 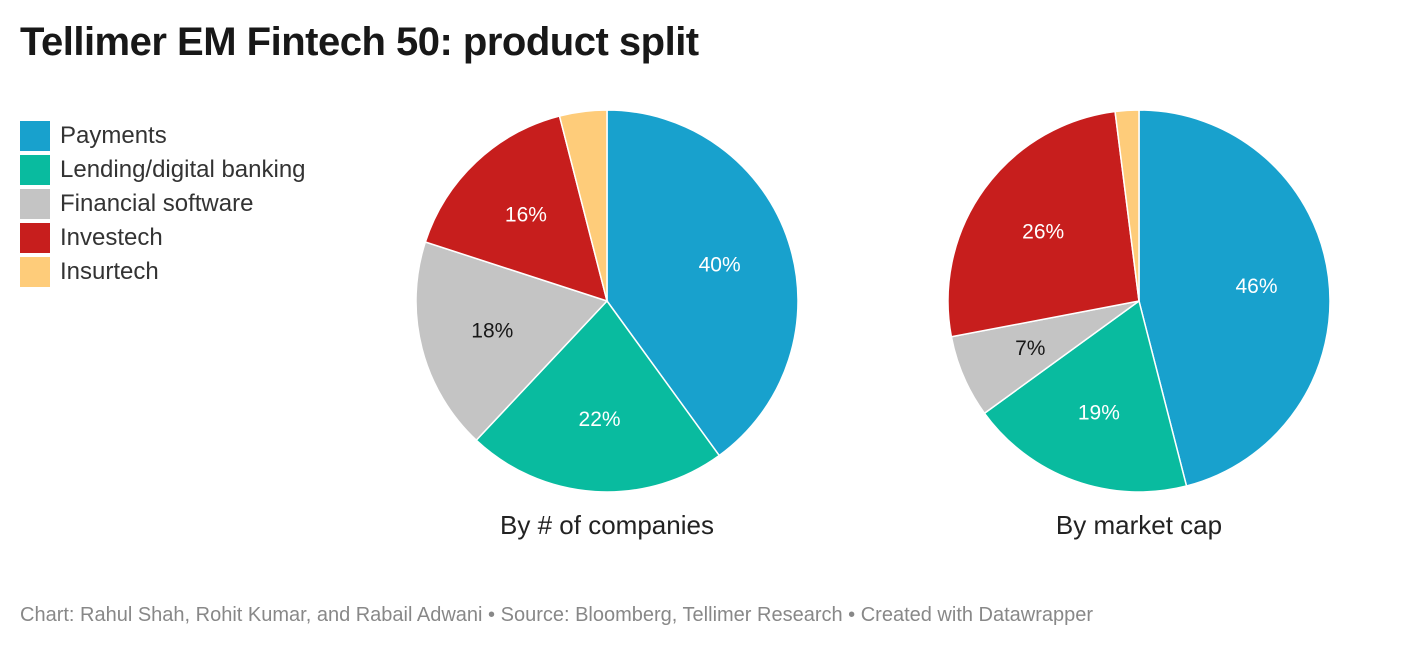 What do you see at coordinates (600, 419) in the screenshot?
I see `pie-data-label: 22%` at bounding box center [600, 419].